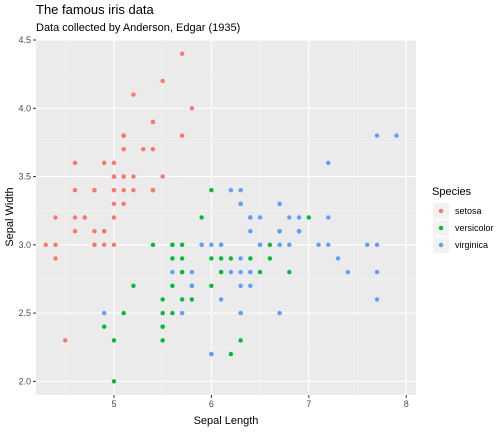  What do you see at coordinates (406, 404) in the screenshot?
I see `x-tick-label: 8` at bounding box center [406, 404].